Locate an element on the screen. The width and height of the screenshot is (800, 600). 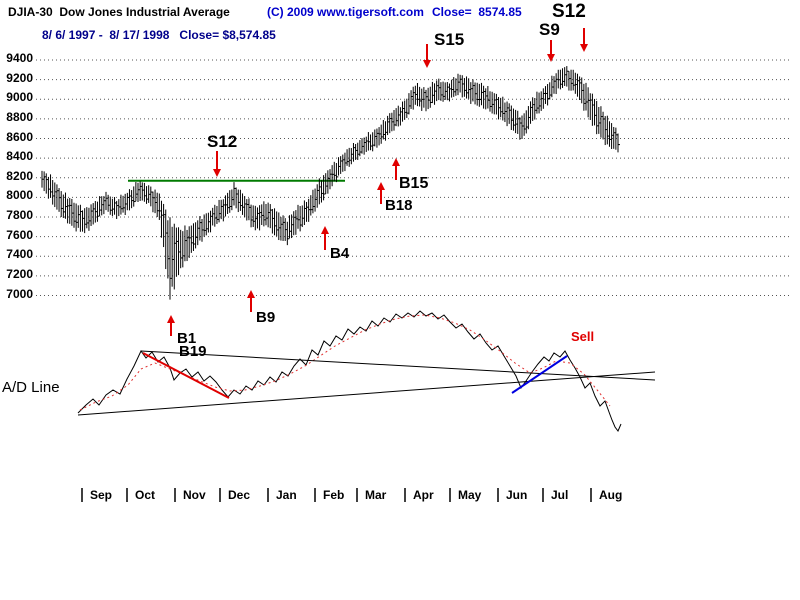
y-axis-label: 8200 is located at coordinates (19, 175).